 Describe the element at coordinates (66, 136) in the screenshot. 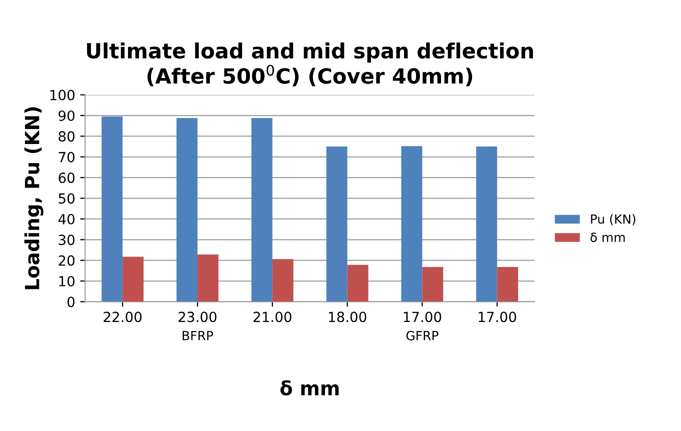

I see `y-tick-label: 80` at that location.